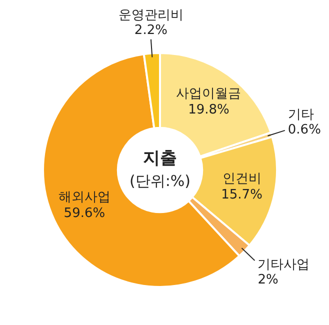 The width and height of the screenshot is (329, 325). Describe the element at coordinates (268, 280) in the screenshot. I see `data-label: 2%` at that location.